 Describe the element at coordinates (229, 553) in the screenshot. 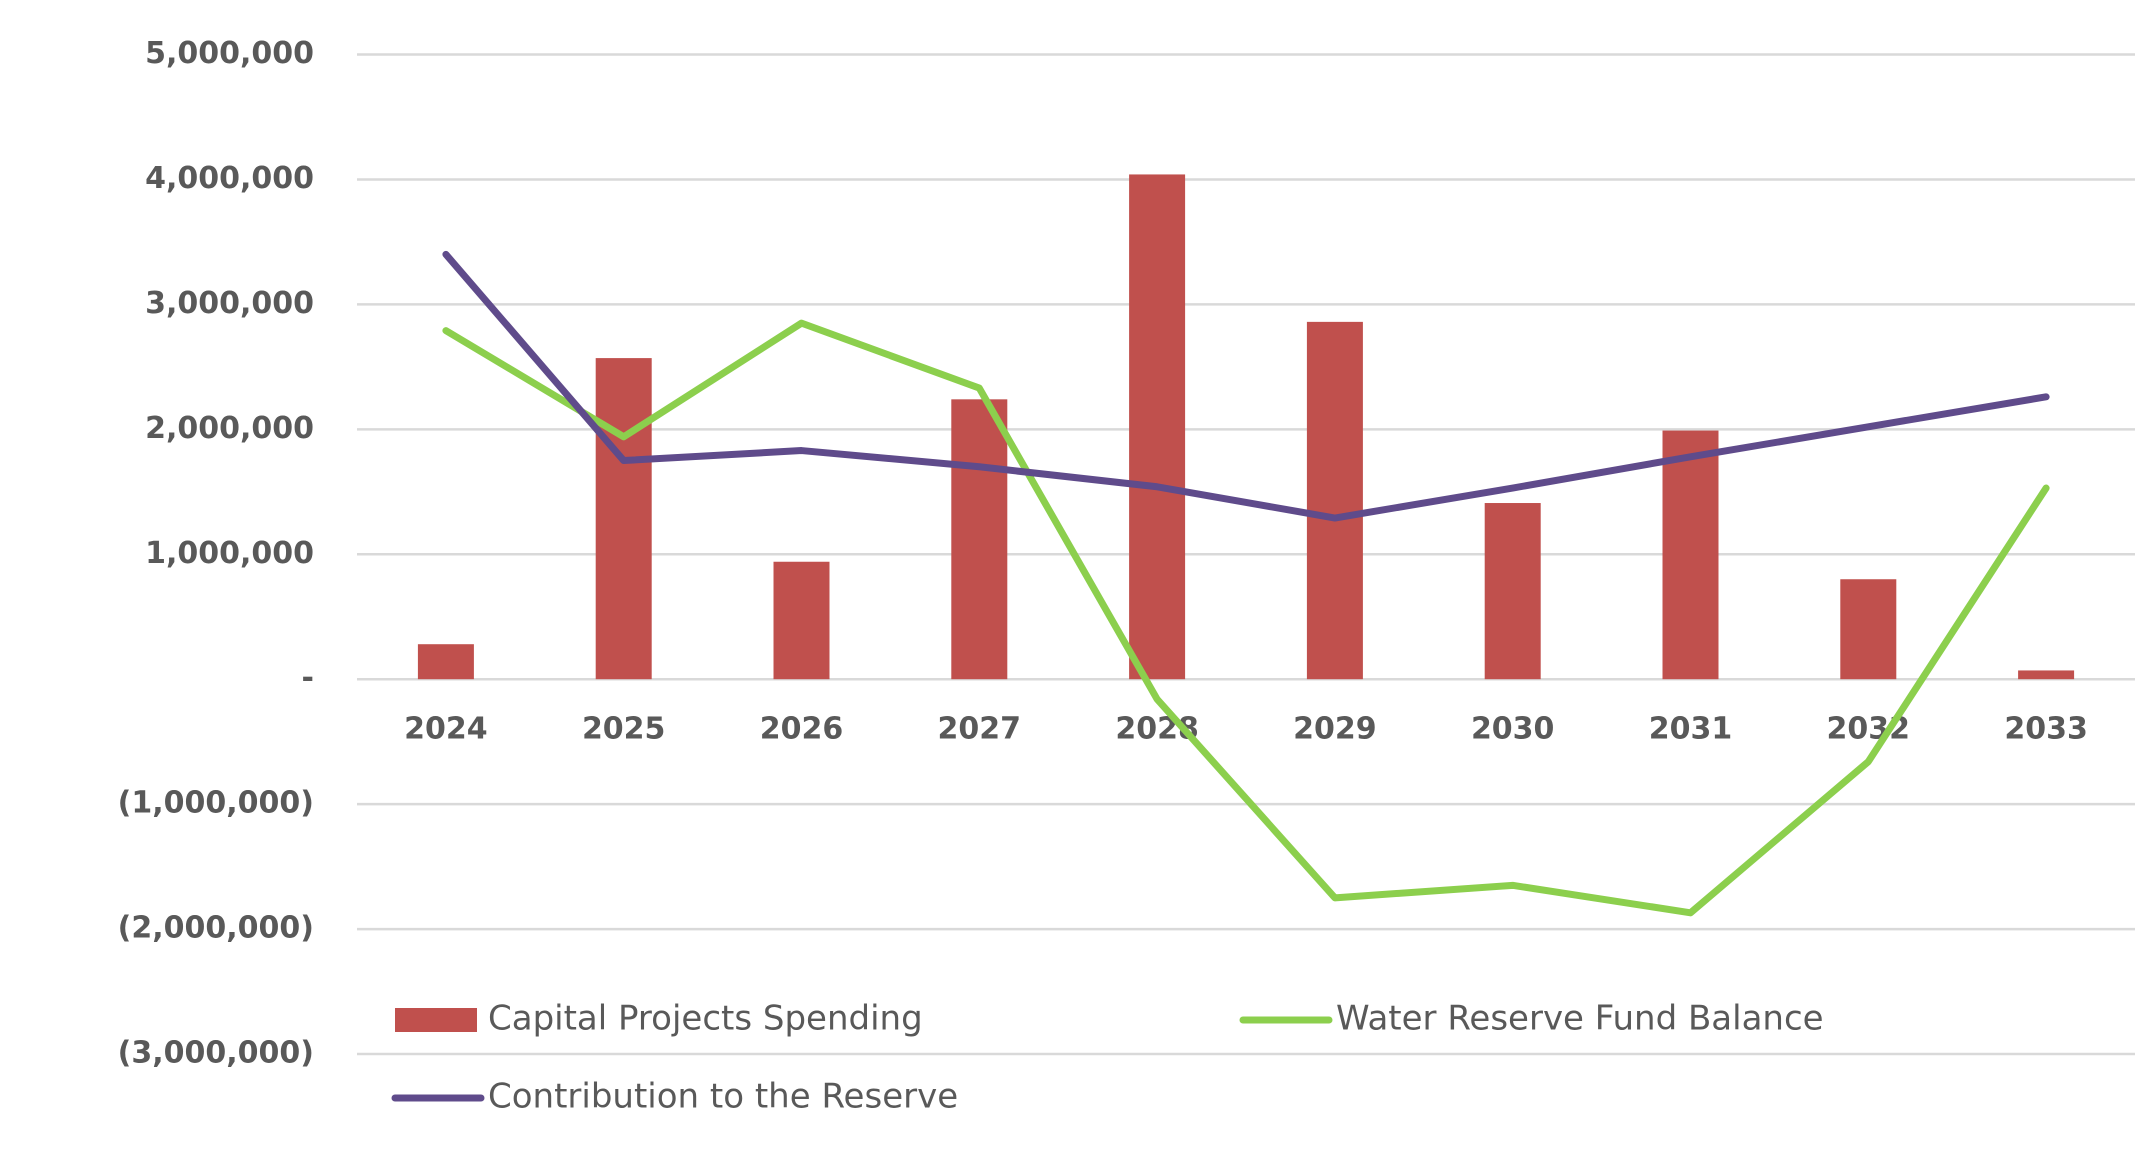

I see `y-tick-label: 1,000,000` at that location.